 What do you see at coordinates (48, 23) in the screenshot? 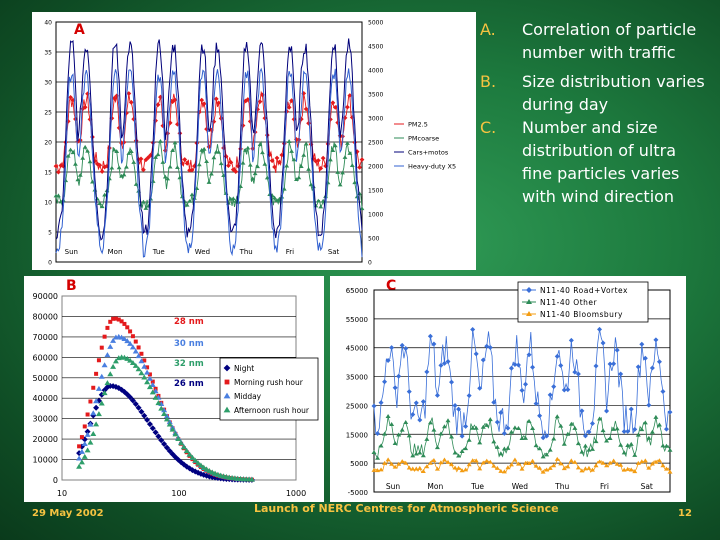
I see `y-left-tick-label: 40` at bounding box center [48, 23].